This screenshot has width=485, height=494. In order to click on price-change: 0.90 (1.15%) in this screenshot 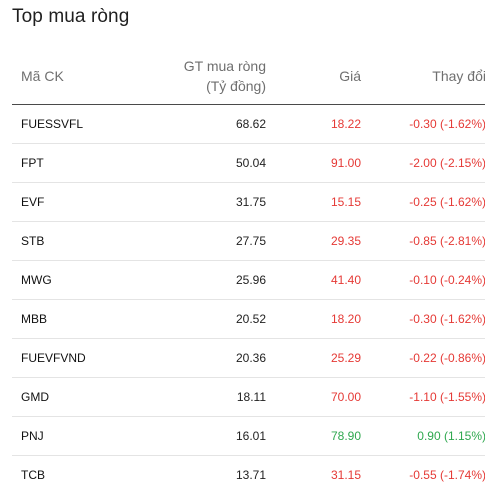, I will do `click(423, 436)`.